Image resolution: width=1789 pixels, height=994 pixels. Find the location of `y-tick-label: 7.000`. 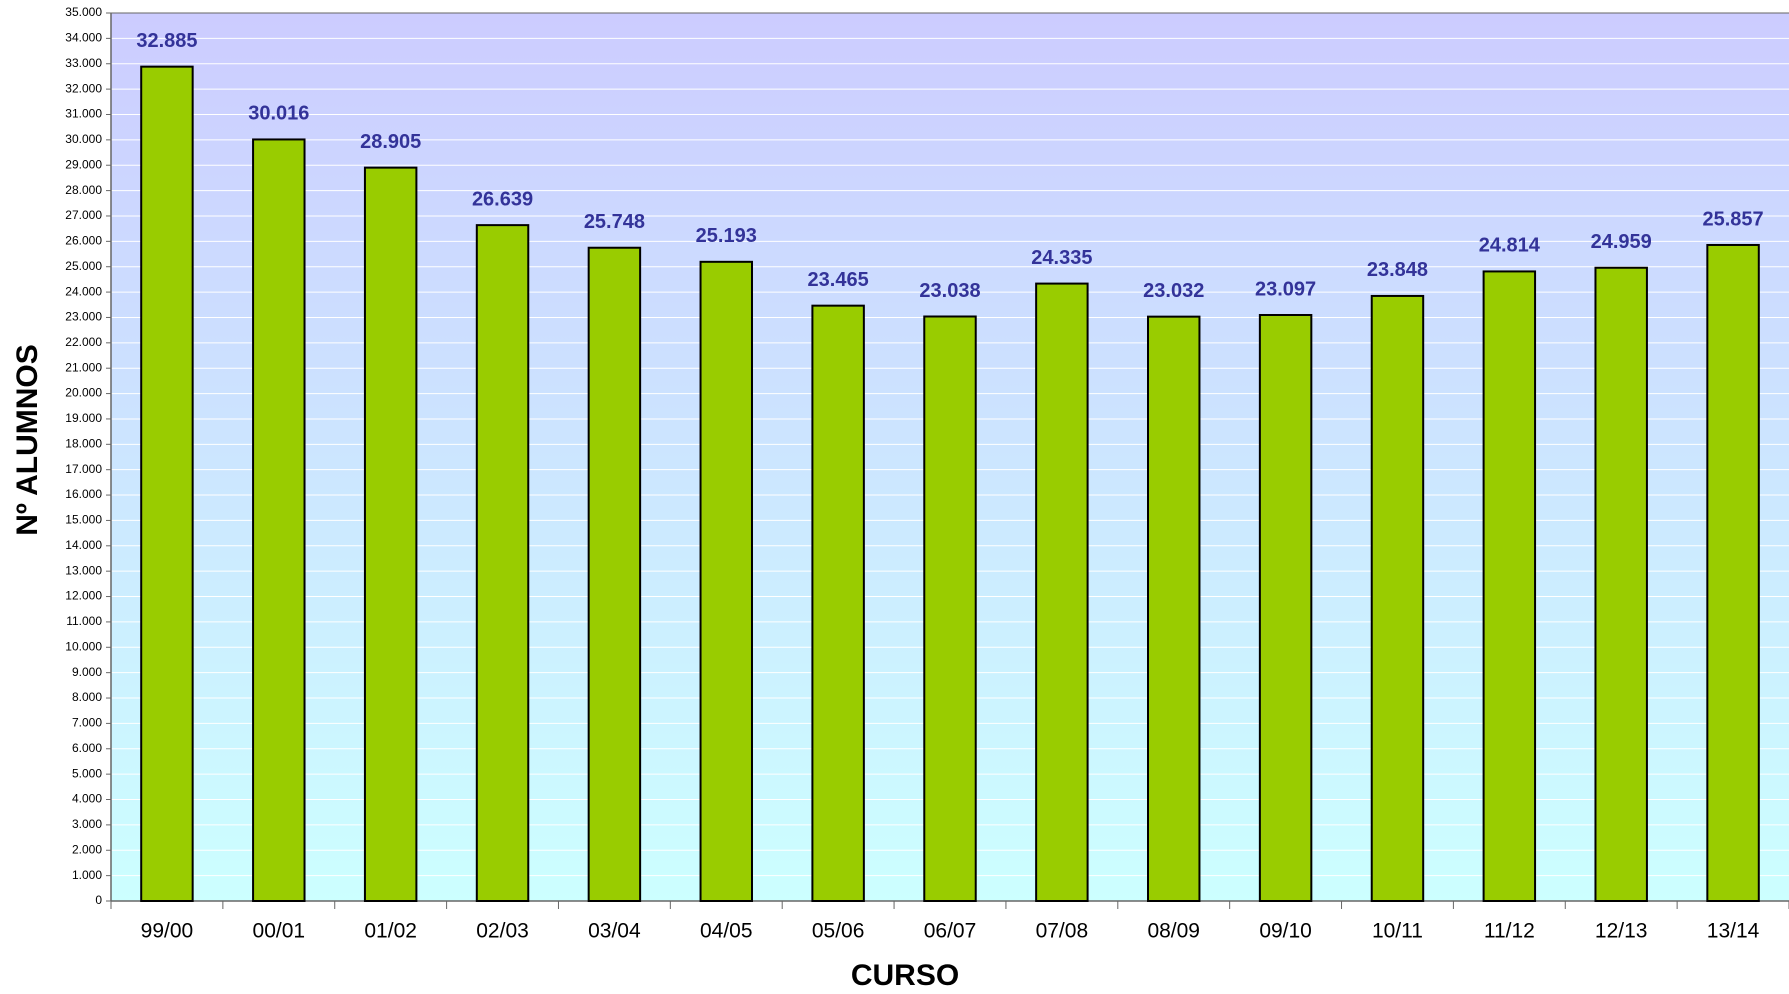

y-tick-label: 7.000 is located at coordinates (87, 723).